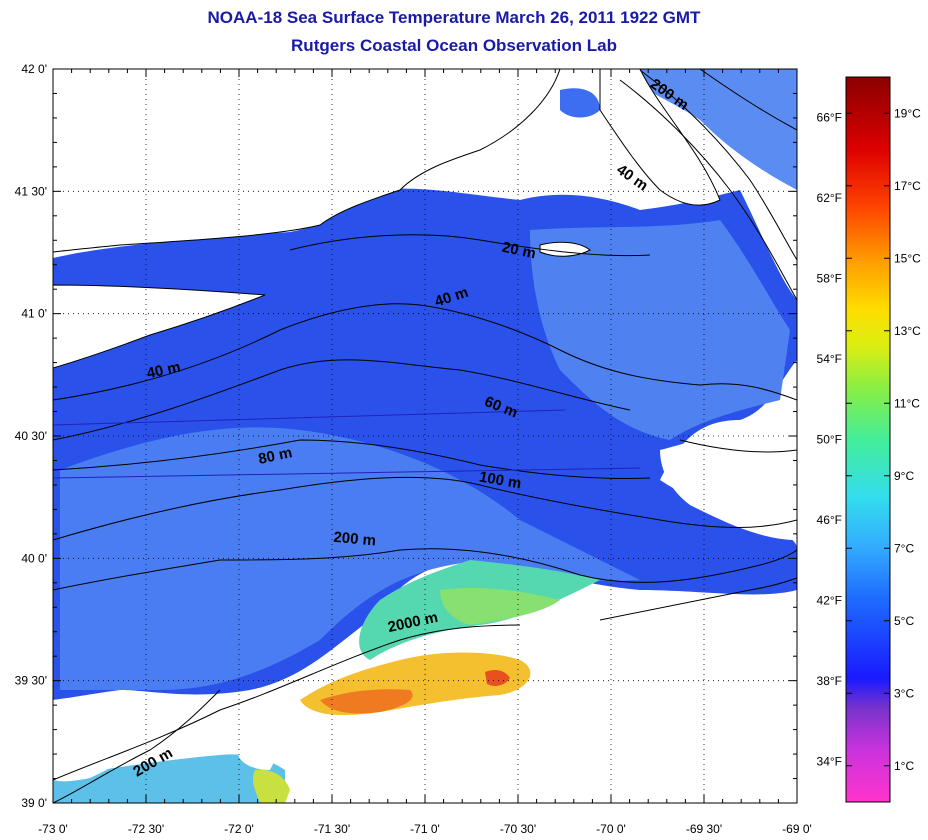 The height and width of the screenshot is (840, 928). Describe the element at coordinates (829, 601) in the screenshot. I see `colorbar-fahrenheit-label: 42°F` at that location.